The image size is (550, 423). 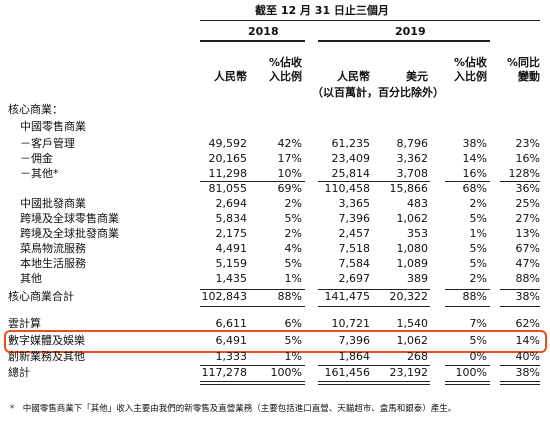 I want to click on cell: 1,435, so click(x=231, y=278).